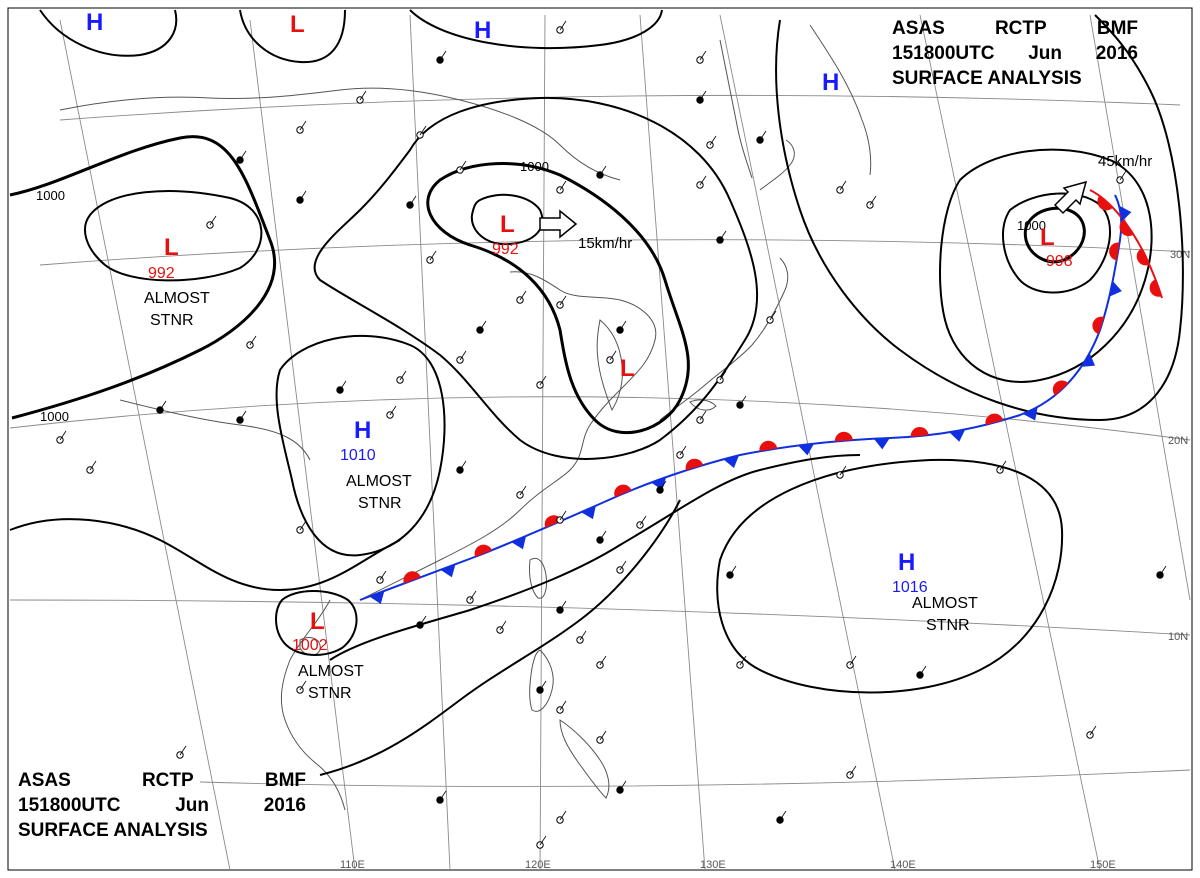  I want to click on motion-label-north-low: 15km/hr, so click(605, 243).